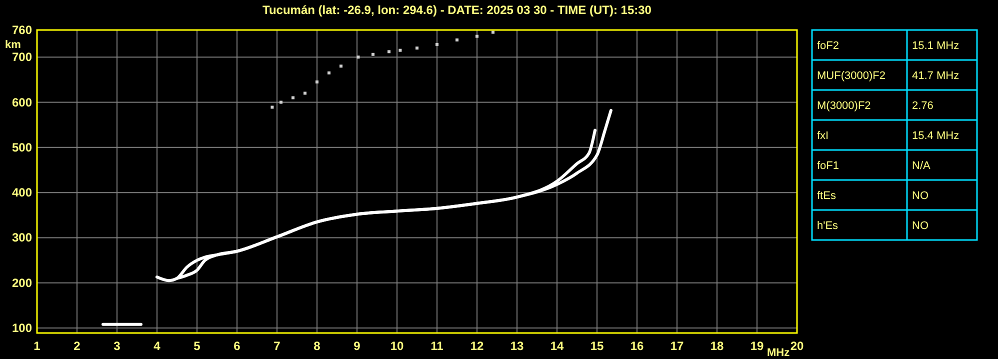 Image resolution: width=998 pixels, height=359 pixels. What do you see at coordinates (557, 346) in the screenshot?
I see `x-tick-label: 14` at bounding box center [557, 346].